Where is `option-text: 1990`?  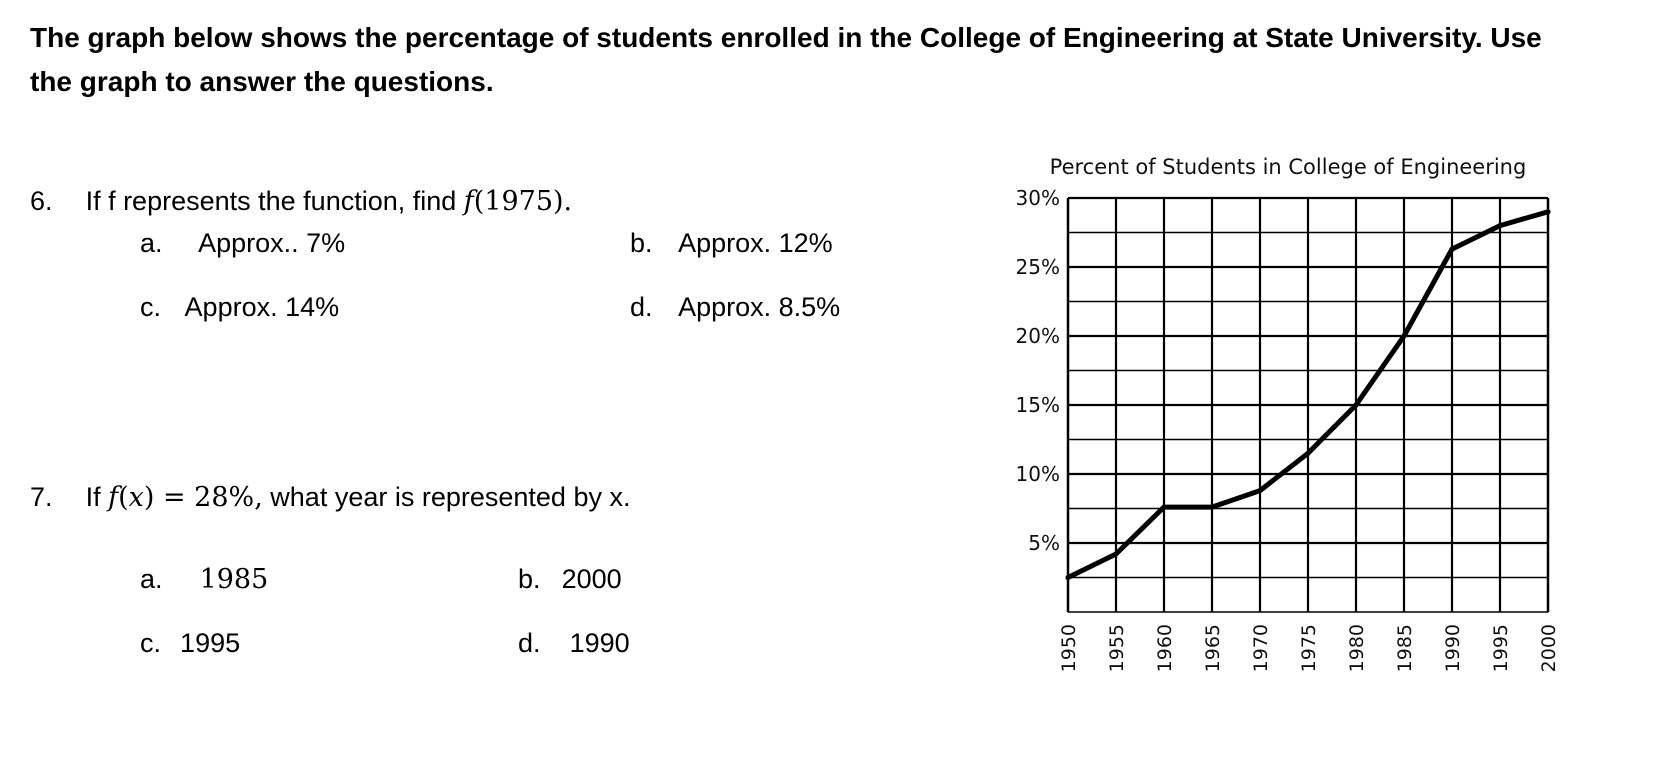
option-text: 1990 is located at coordinates (599, 643).